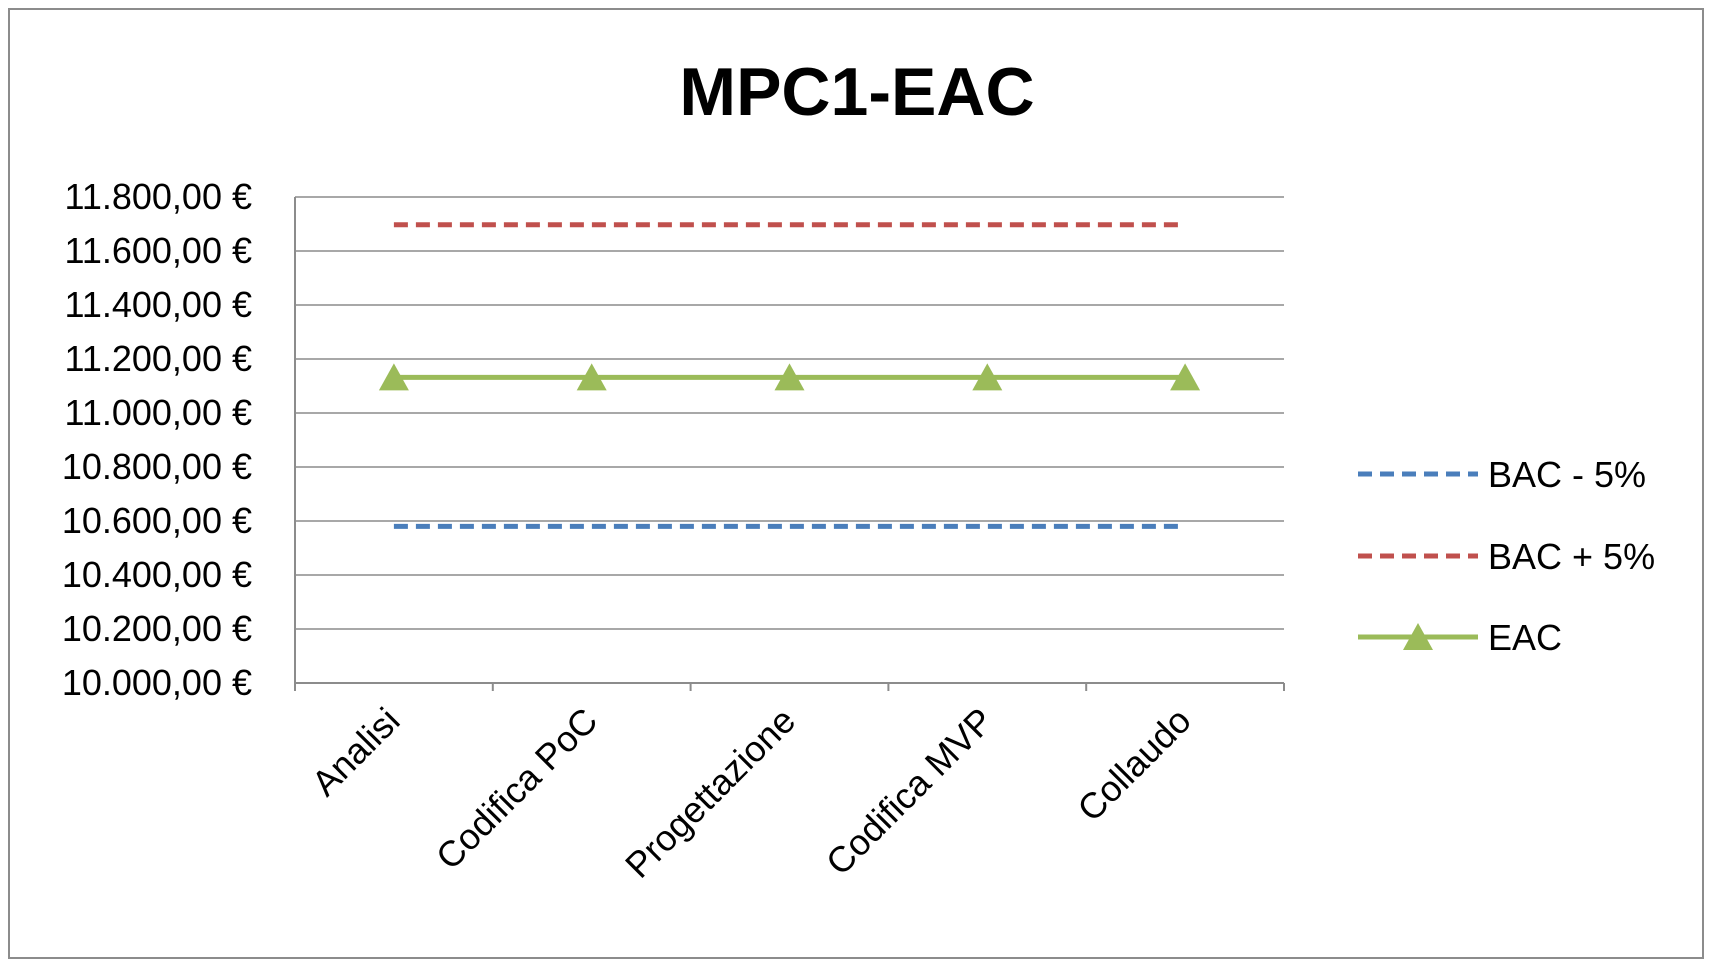 The width and height of the screenshot is (1714, 971). Describe the element at coordinates (157, 520) in the screenshot. I see `y-tick-label: 10.600,00 €` at that location.